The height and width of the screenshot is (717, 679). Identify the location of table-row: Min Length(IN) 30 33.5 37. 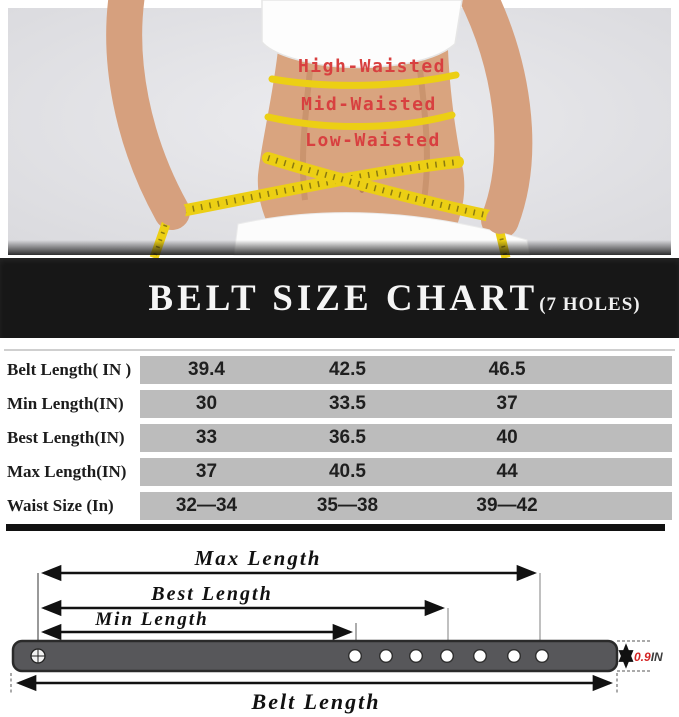
(339, 404).